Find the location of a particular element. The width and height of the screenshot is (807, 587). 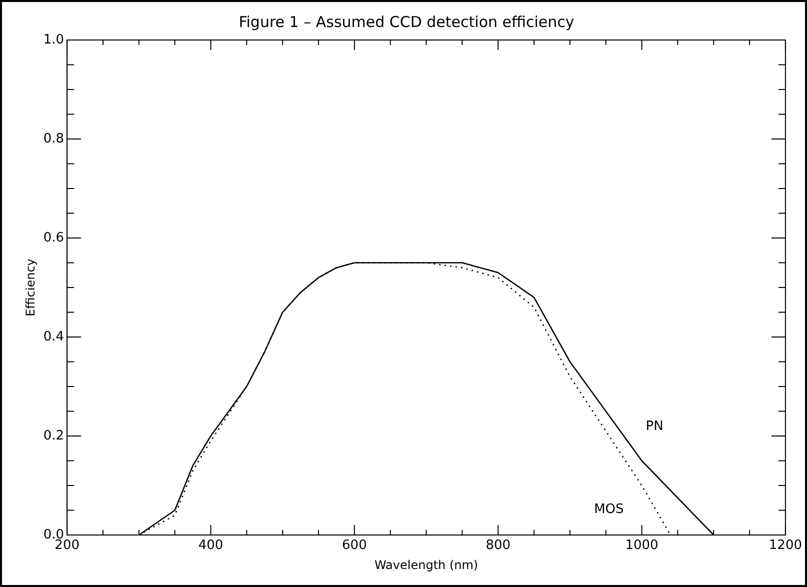

x-tick-label: 600 is located at coordinates (354, 546).